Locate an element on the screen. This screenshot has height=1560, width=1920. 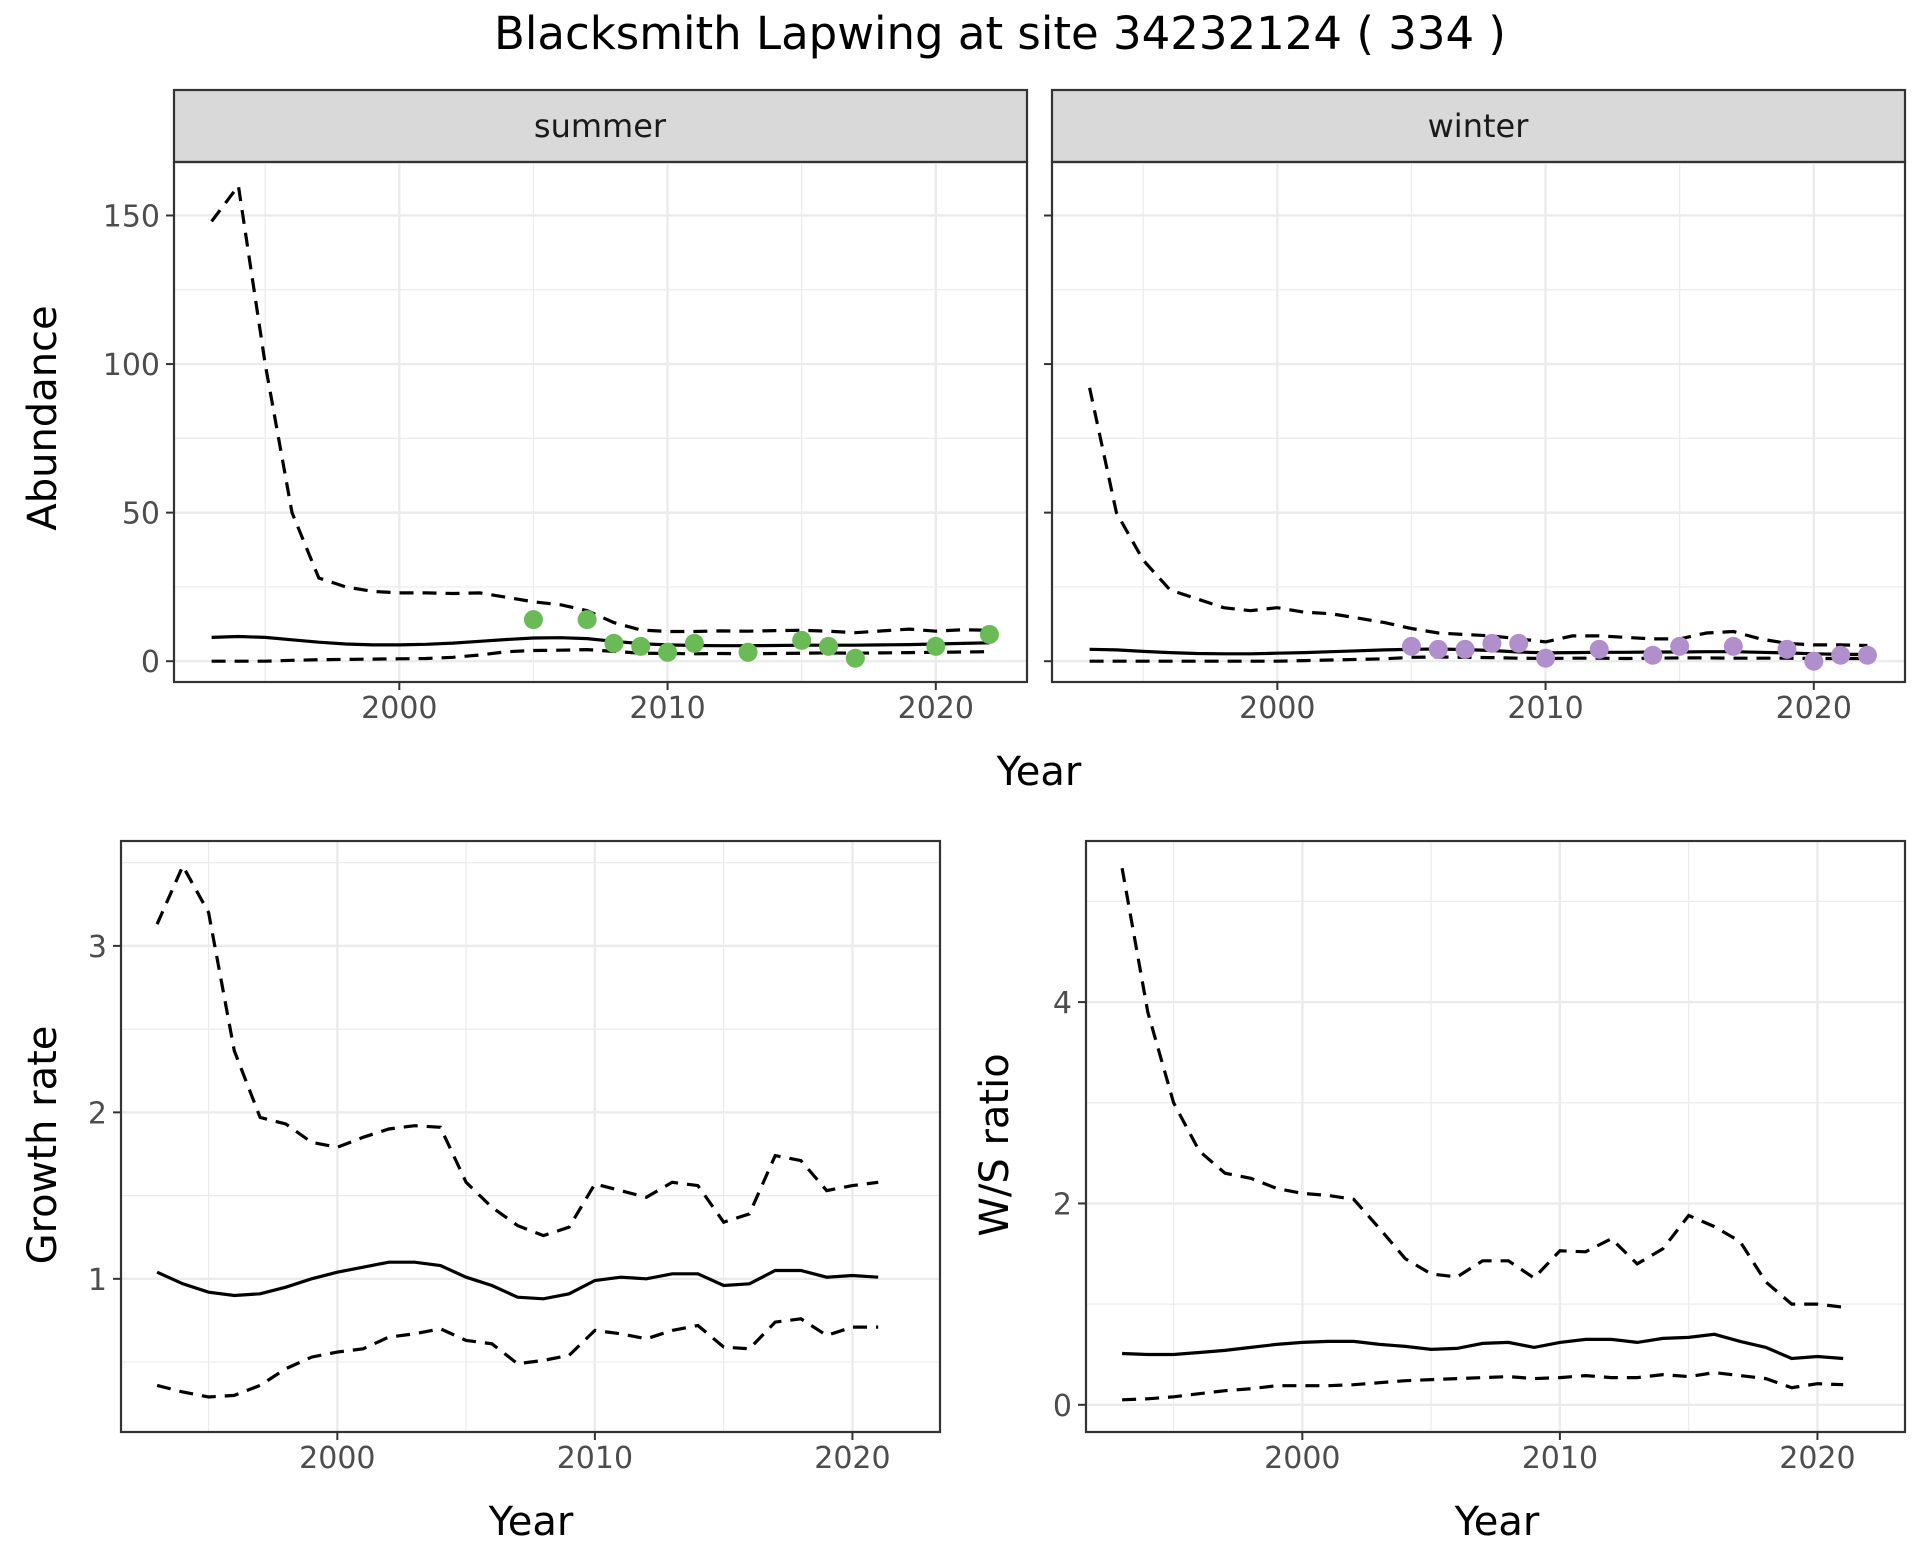
summer-y-tick-label: 0 is located at coordinates (150, 662).